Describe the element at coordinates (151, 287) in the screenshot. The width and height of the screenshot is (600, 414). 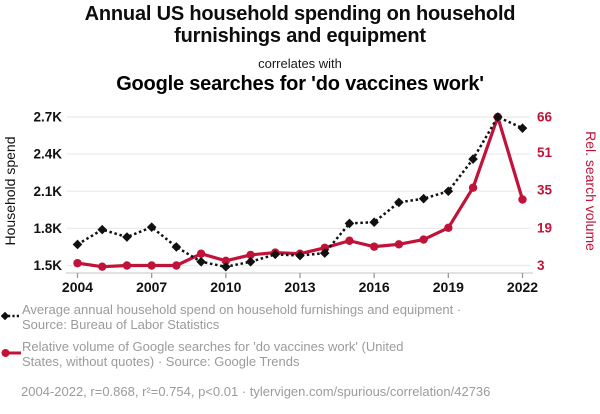
I see `svg-text: 2007` at that location.